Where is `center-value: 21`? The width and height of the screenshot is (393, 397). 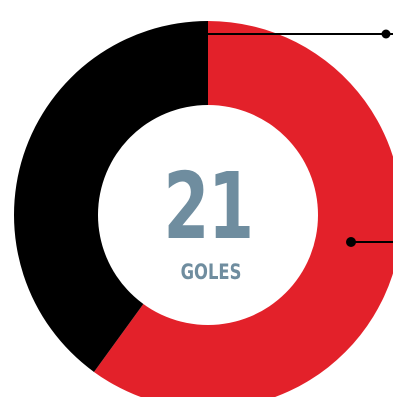 center-value: 21 is located at coordinates (207, 206).